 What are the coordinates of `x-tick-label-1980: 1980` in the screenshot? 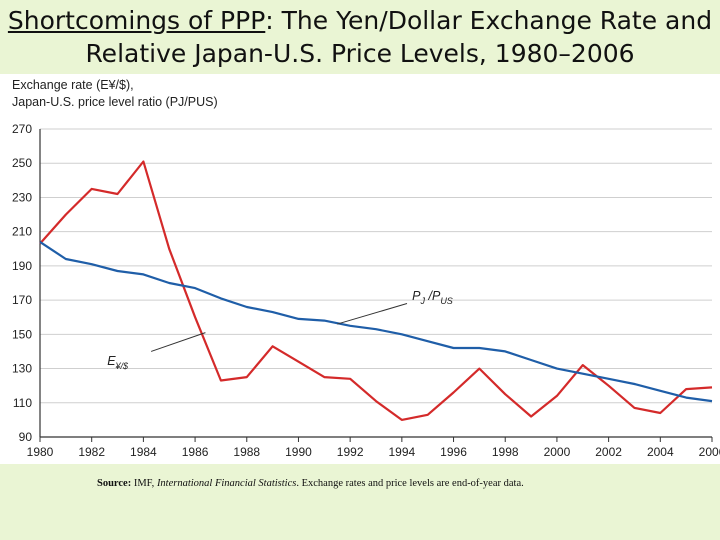 It's located at (40, 452).